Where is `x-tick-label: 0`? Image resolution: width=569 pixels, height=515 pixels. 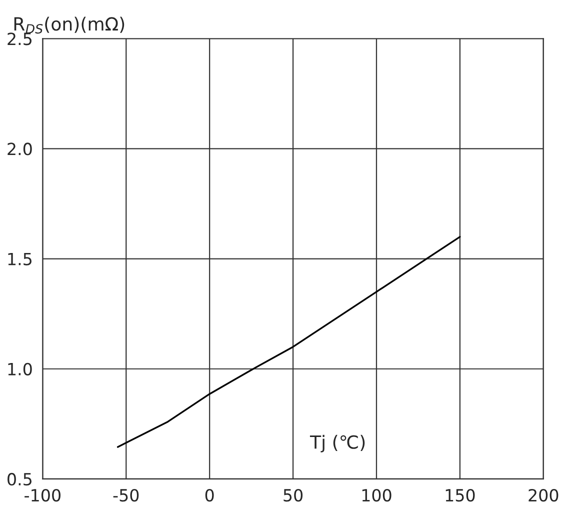 x-tick-label: 0 is located at coordinates (209, 495).